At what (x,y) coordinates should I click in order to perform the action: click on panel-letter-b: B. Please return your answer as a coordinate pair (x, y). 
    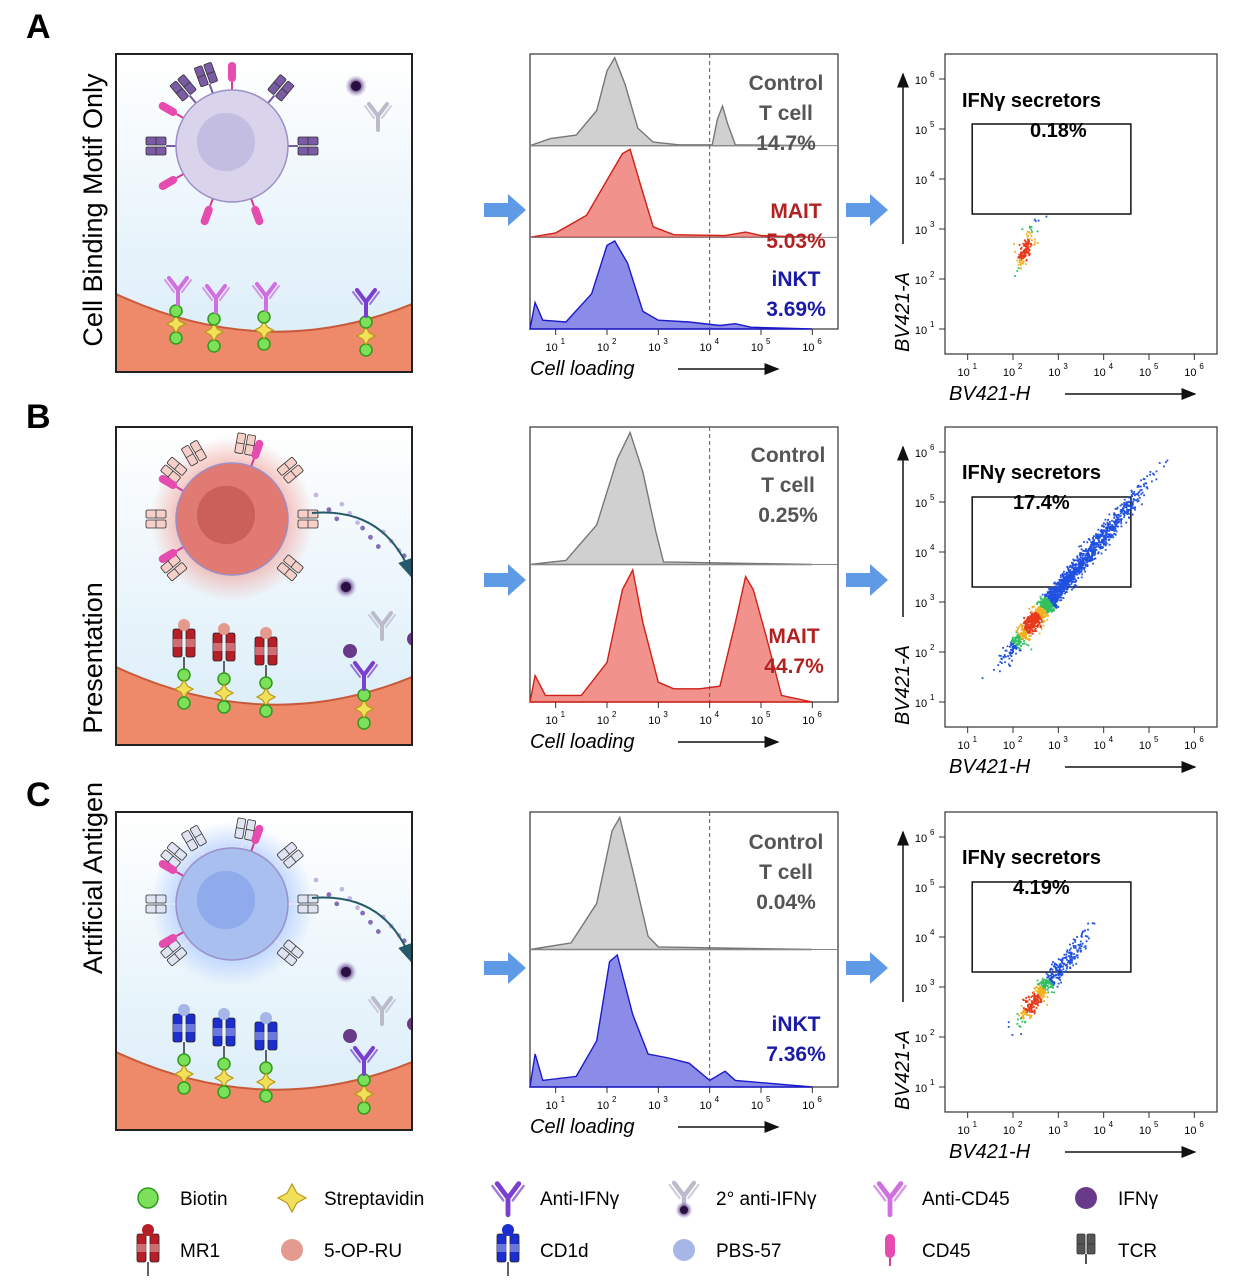
    Looking at the image, I should click on (38, 417).